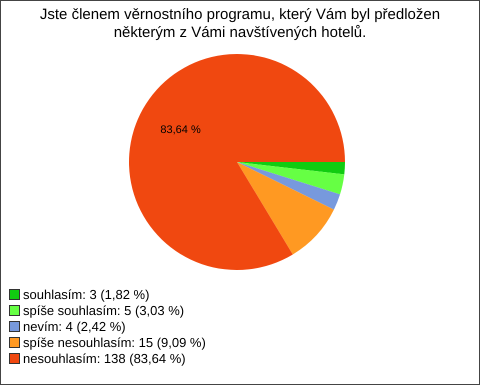 Image resolution: width=480 pixels, height=385 pixels. What do you see at coordinates (86, 294) in the screenshot?
I see `legend-label: souhlasím: 3 (1,82 %)` at bounding box center [86, 294].